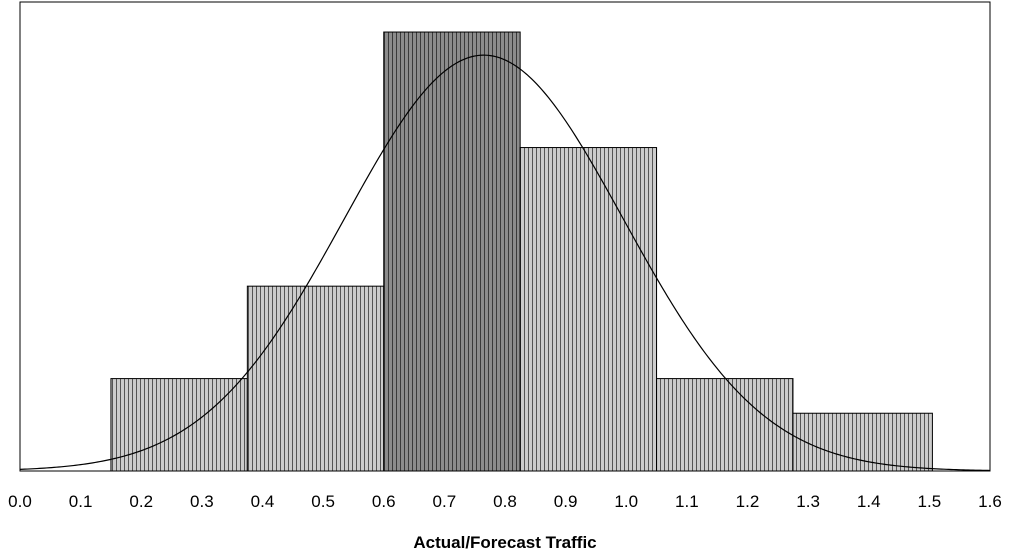  What do you see at coordinates (81, 501) in the screenshot?
I see `x-tick-label: 0.1` at bounding box center [81, 501].